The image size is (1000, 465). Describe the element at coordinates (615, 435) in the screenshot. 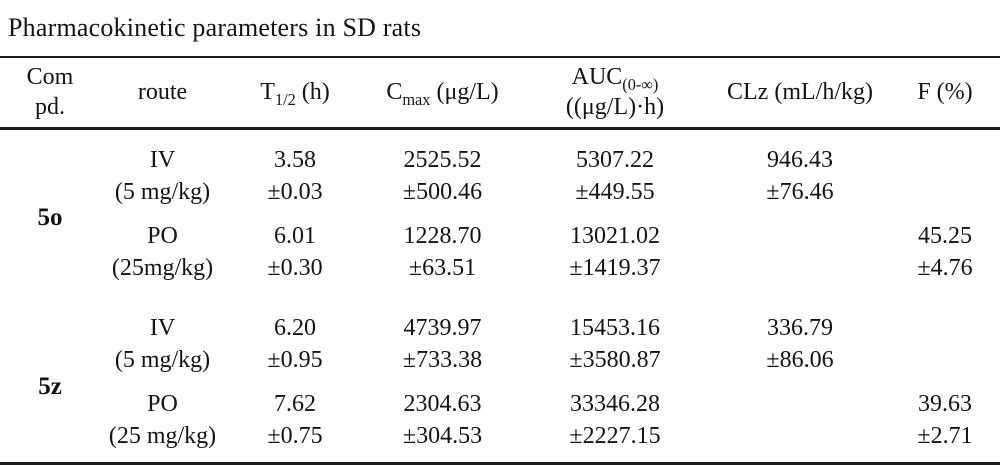

I see `sd-line: ±2227.15` at that location.